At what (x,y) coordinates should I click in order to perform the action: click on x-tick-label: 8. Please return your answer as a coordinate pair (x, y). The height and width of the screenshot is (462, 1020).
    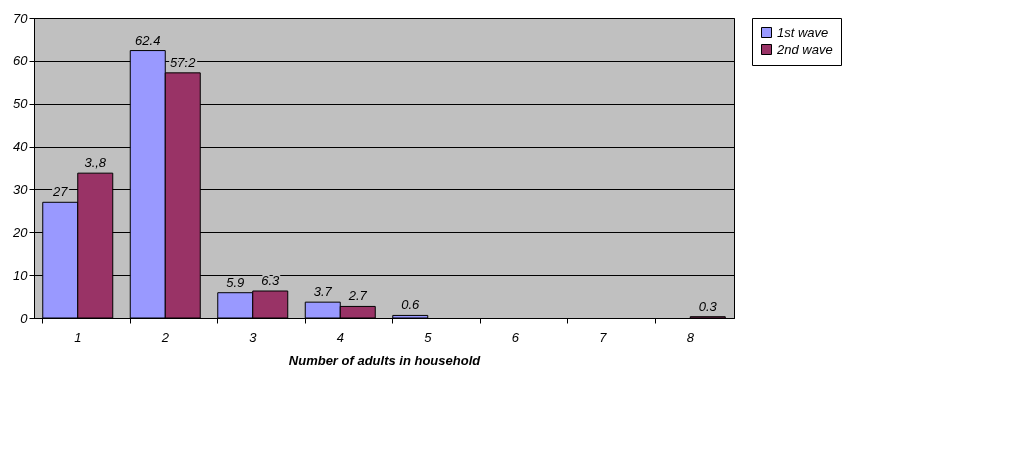
    Looking at the image, I should click on (690, 337).